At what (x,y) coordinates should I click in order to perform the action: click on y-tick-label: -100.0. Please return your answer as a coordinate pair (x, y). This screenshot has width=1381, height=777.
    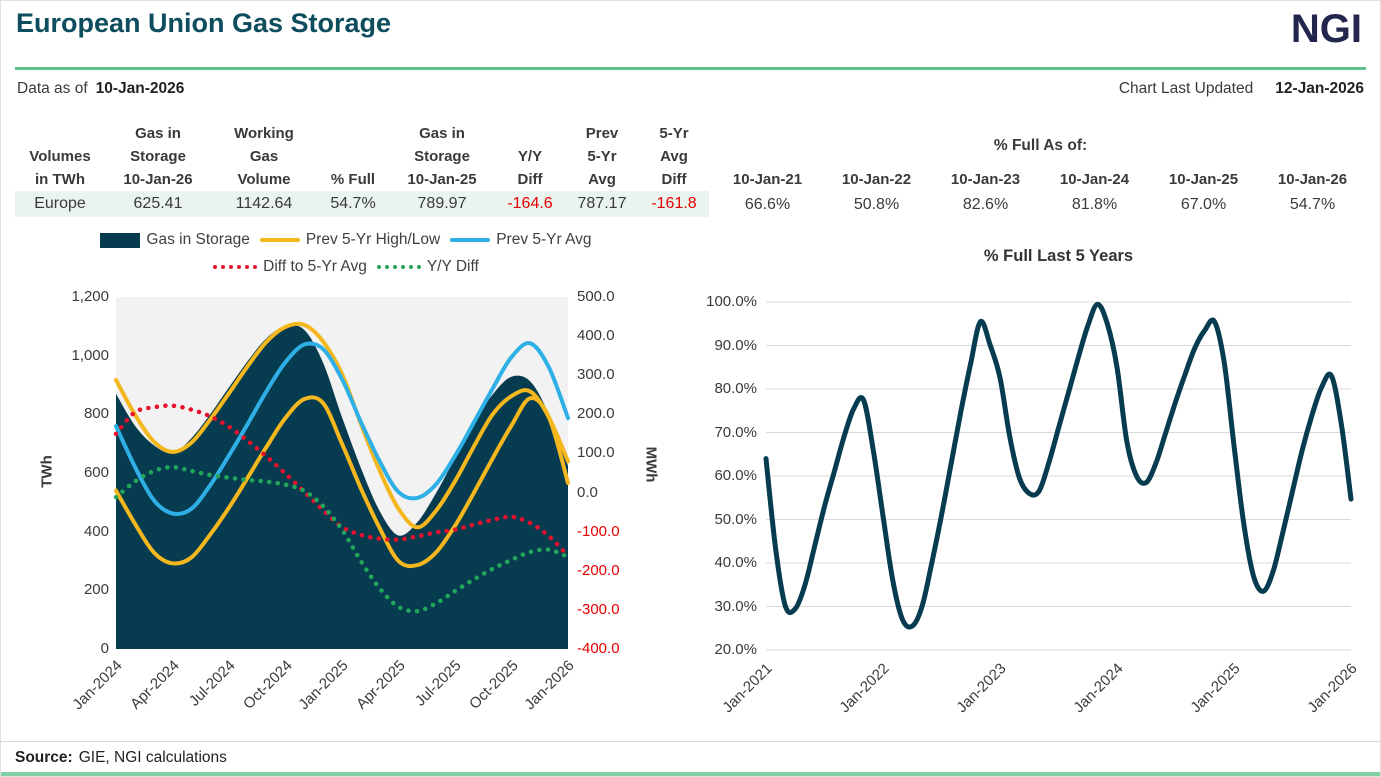
    Looking at the image, I should click on (598, 531).